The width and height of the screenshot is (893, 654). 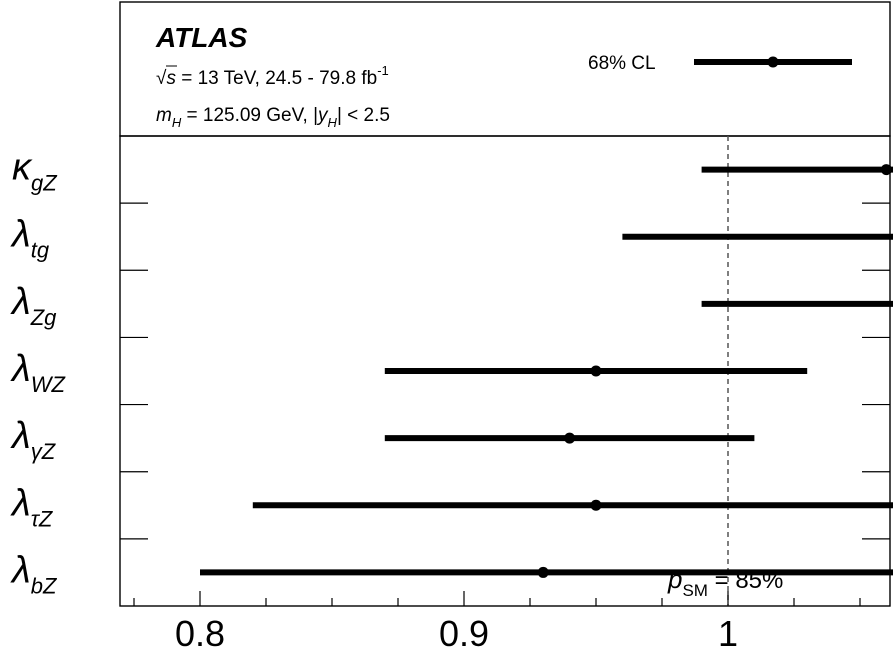 I want to click on energy-line: √s = 13 TeV, 24.5 - 79.8 fb-1, so click(x=272, y=76).